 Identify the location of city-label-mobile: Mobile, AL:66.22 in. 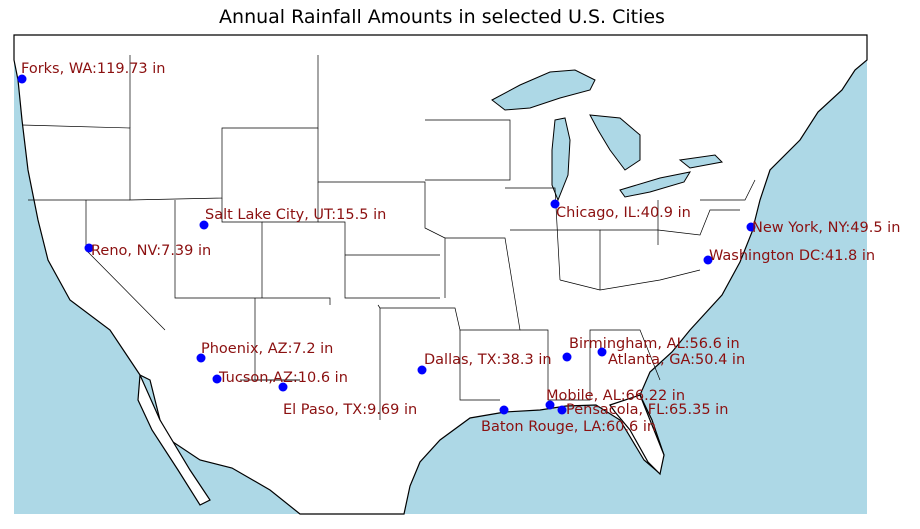
(615, 396).